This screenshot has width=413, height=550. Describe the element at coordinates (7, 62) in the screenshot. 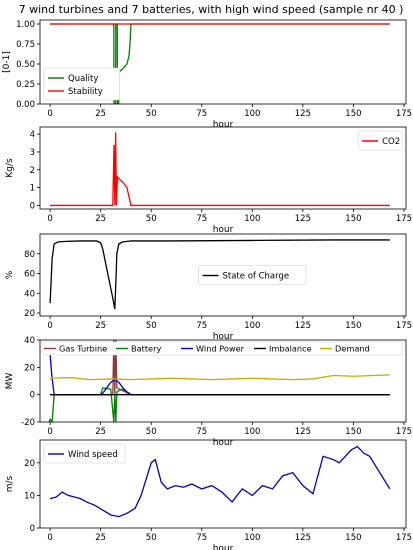

I see `y-axis-label: [0-1]` at that location.